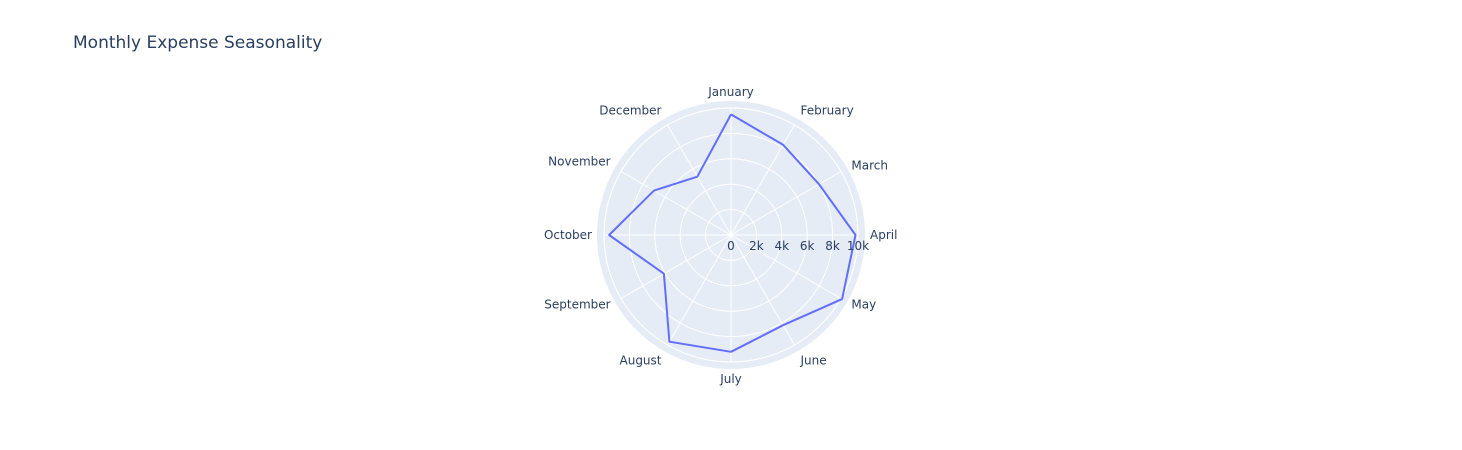 This screenshot has width=1462, height=450. I want to click on radial-tick-label-0: 0, so click(731, 246).